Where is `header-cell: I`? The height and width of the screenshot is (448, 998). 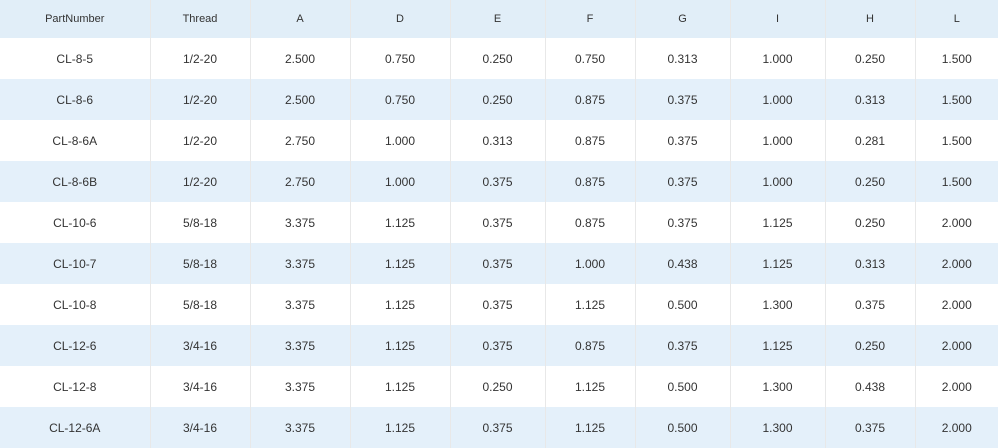
header-cell: I is located at coordinates (778, 19).